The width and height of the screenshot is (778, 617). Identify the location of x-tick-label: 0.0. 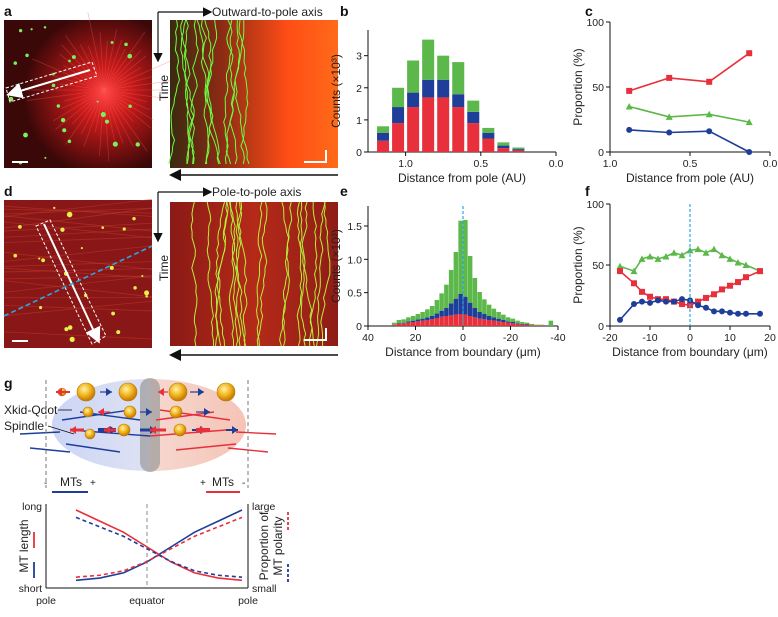
(556, 164).